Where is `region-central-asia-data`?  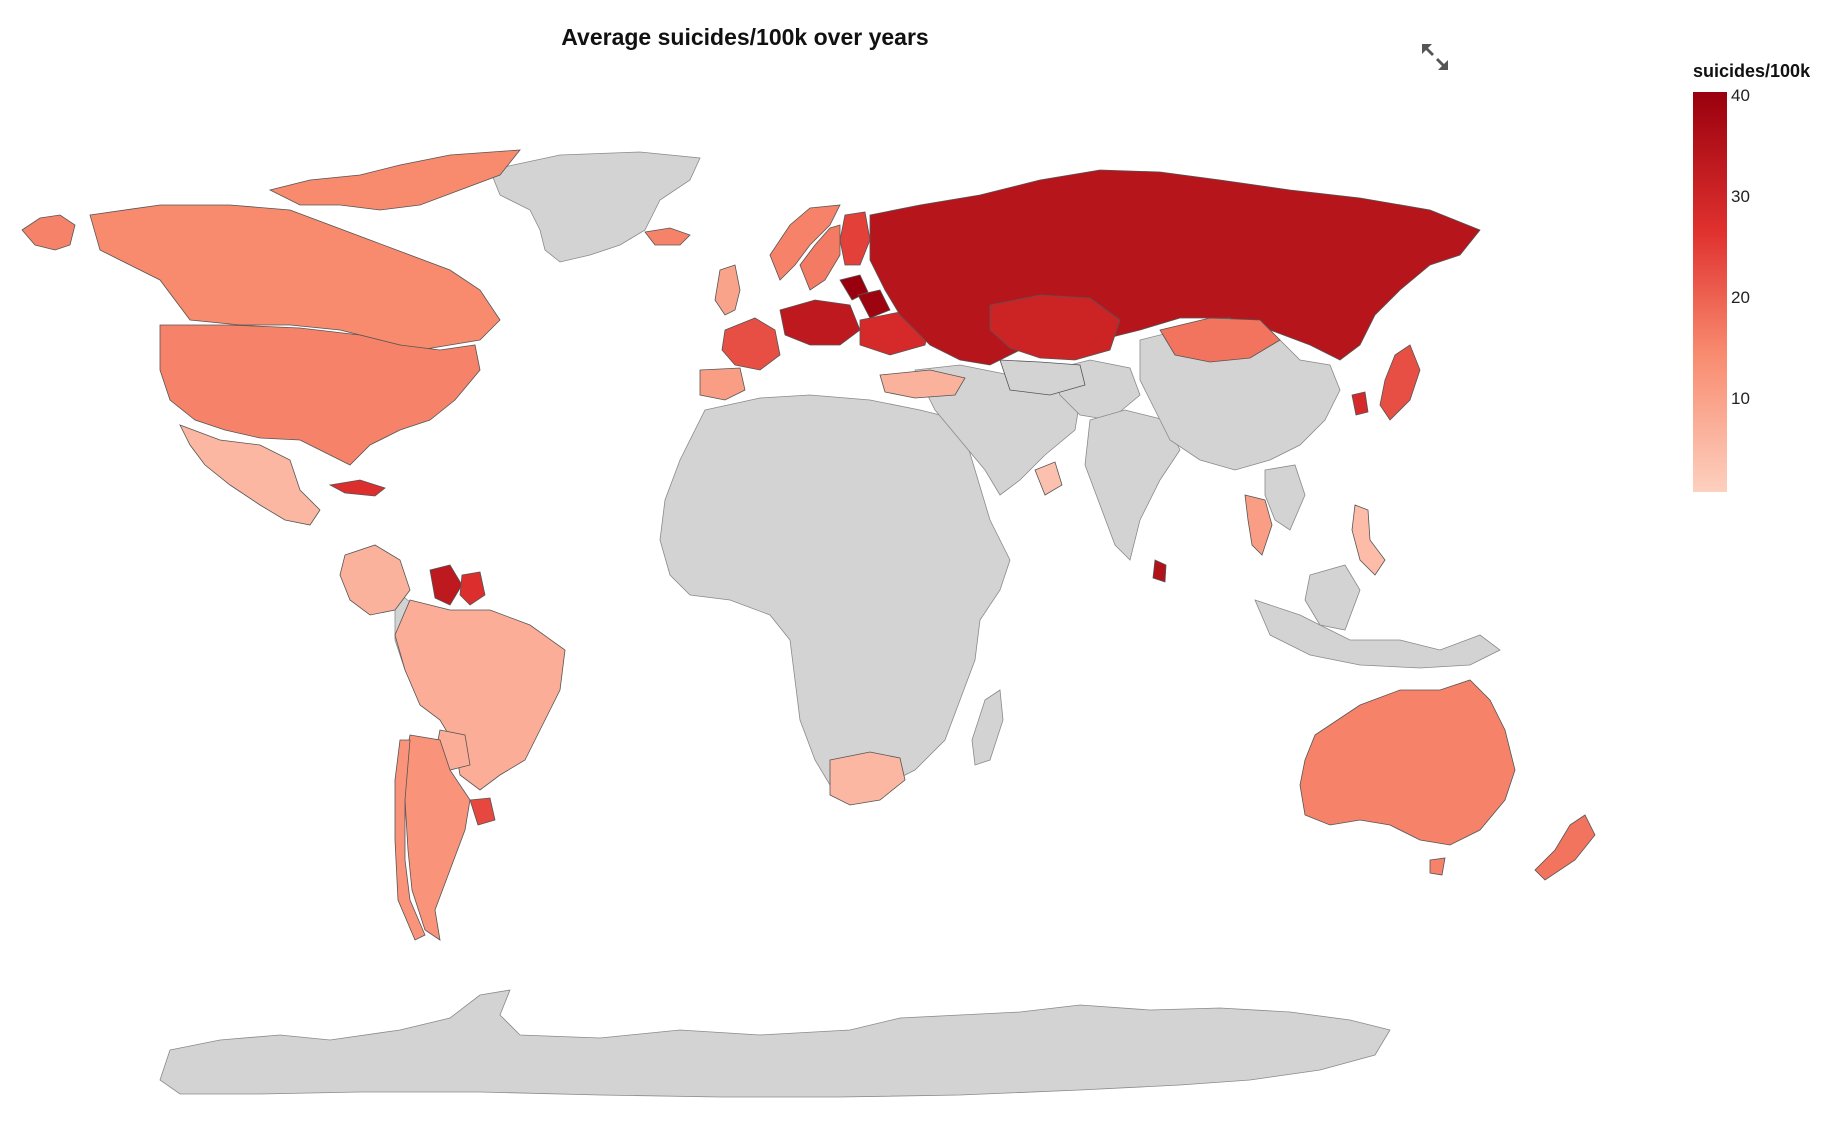 region-central-asia-data is located at coordinates (1042, 377).